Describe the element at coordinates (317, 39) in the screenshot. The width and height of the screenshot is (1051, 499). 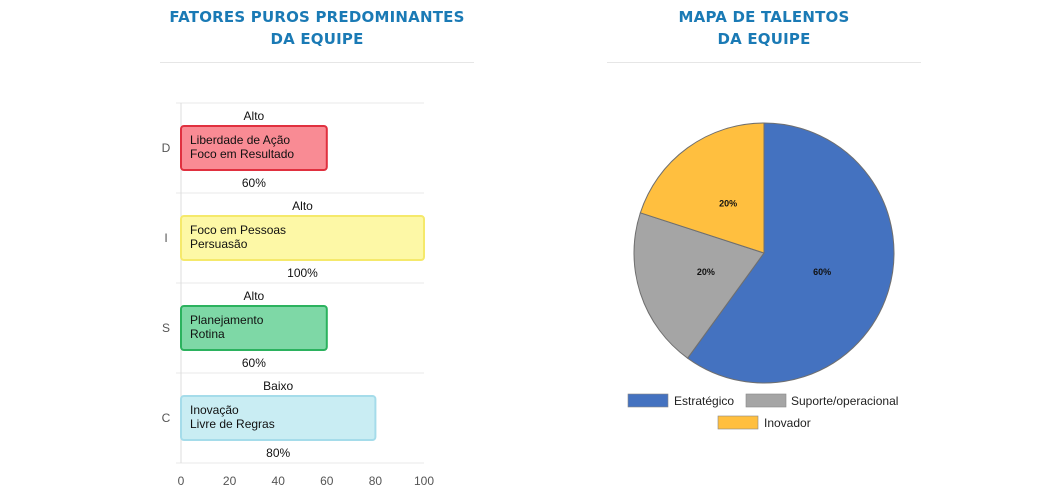
I see `left-title-line-2: DA EQUIPE` at that location.